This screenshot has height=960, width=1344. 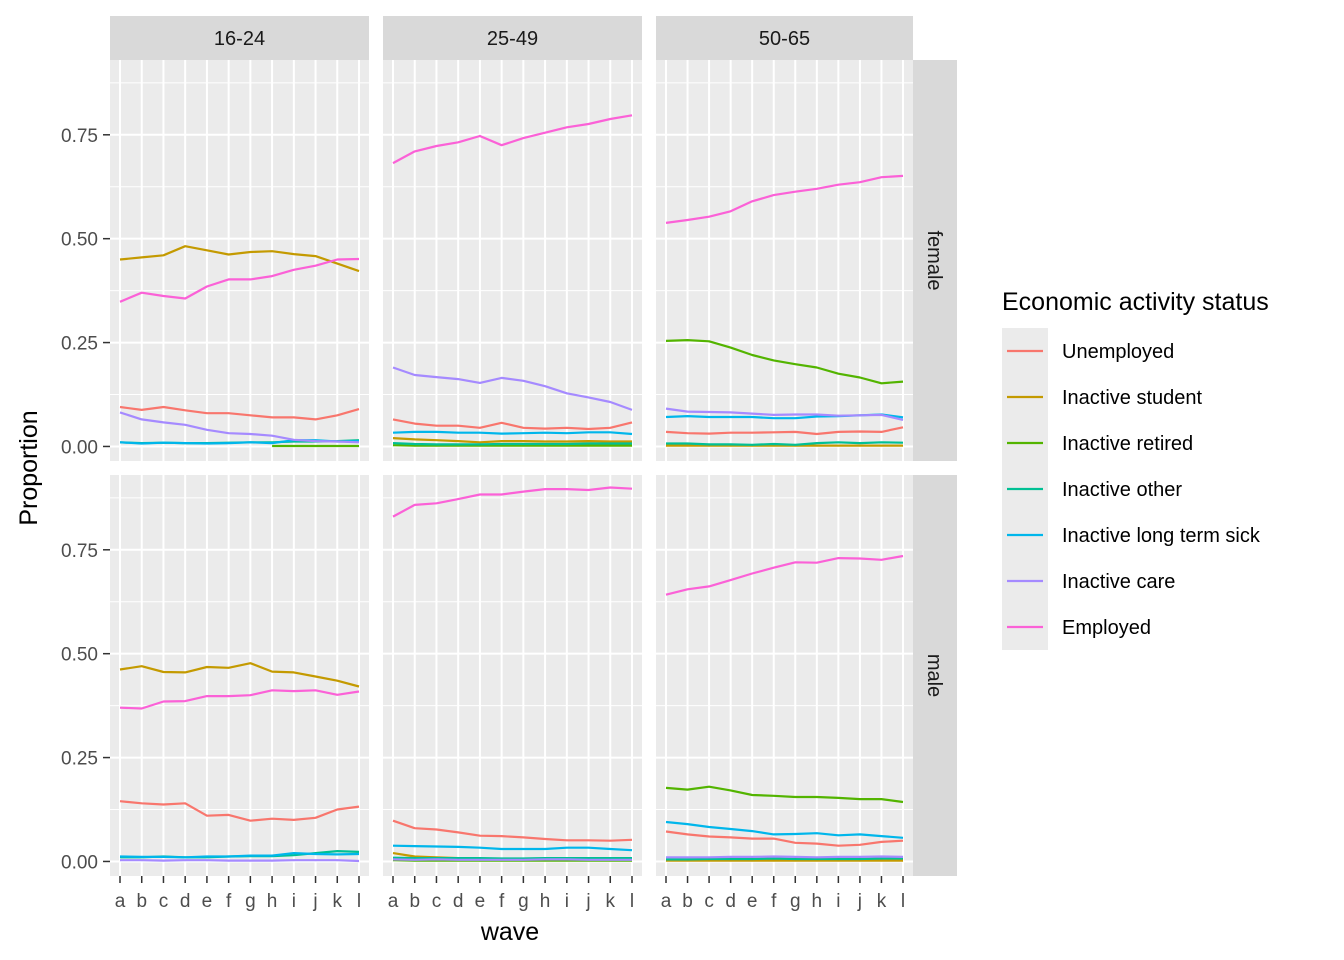 I want to click on panel-25-49-male, so click(x=512, y=675).